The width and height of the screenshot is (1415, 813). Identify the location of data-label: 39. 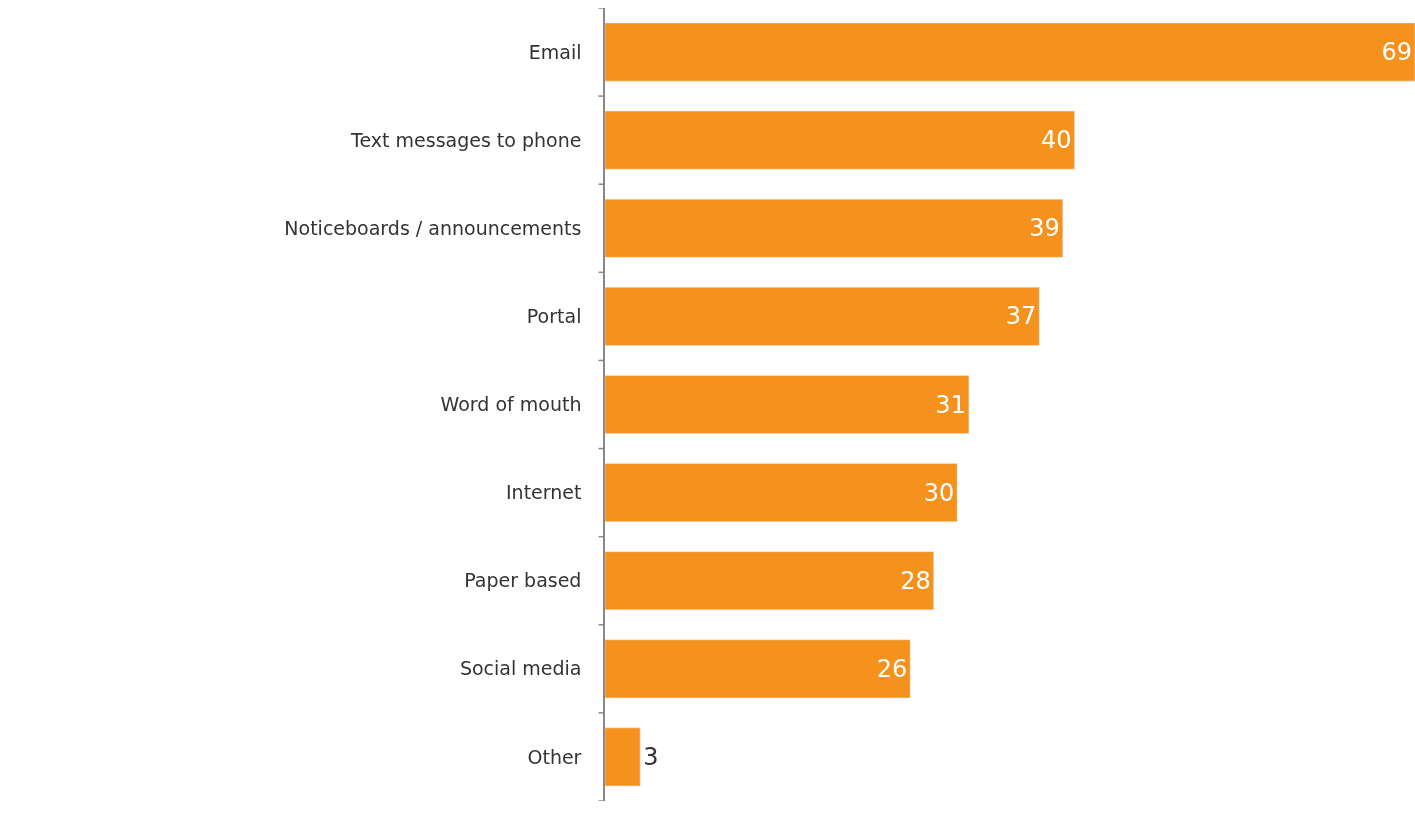
(1044, 228).